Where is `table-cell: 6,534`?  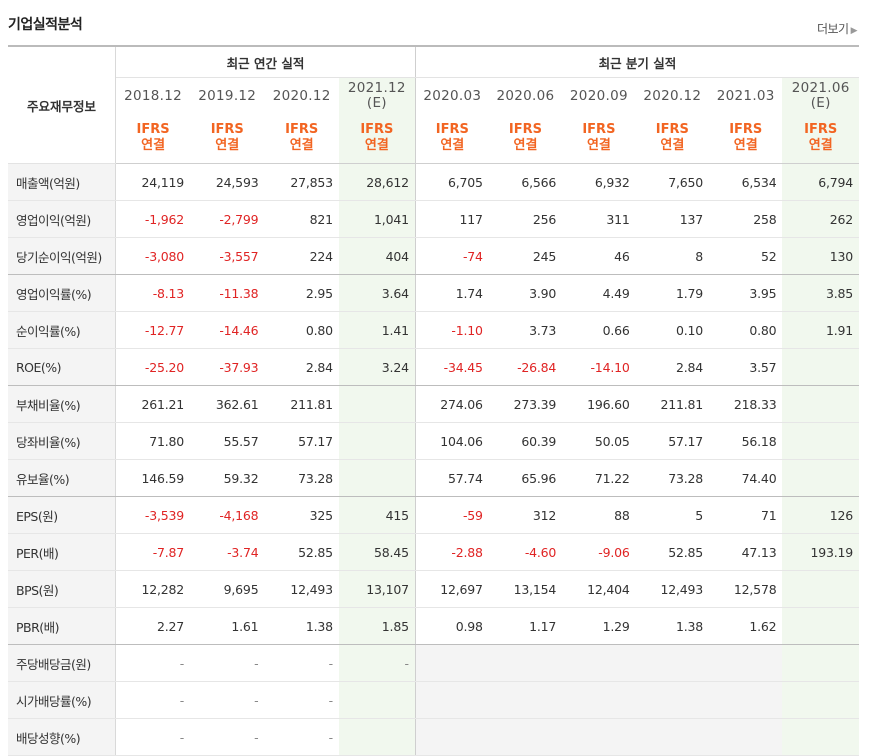
table-cell: 6,534 is located at coordinates (746, 182).